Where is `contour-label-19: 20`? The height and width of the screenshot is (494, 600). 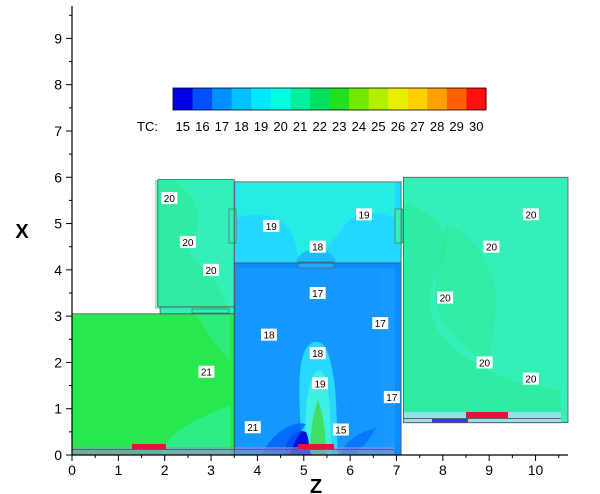
contour-label-19: 20 is located at coordinates (530, 379).